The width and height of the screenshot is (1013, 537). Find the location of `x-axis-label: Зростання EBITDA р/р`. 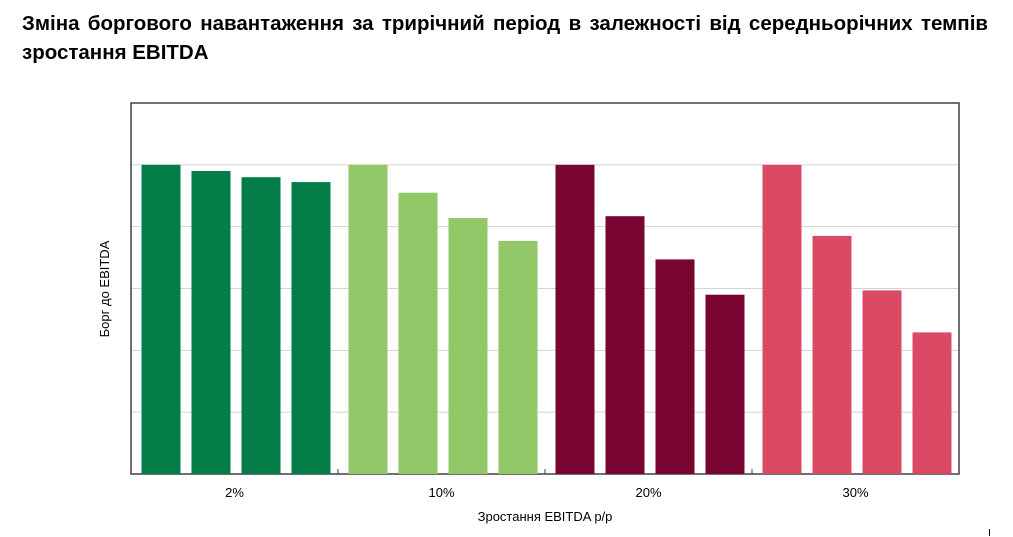

x-axis-label: Зростання EBITDA р/р is located at coordinates (545, 516).